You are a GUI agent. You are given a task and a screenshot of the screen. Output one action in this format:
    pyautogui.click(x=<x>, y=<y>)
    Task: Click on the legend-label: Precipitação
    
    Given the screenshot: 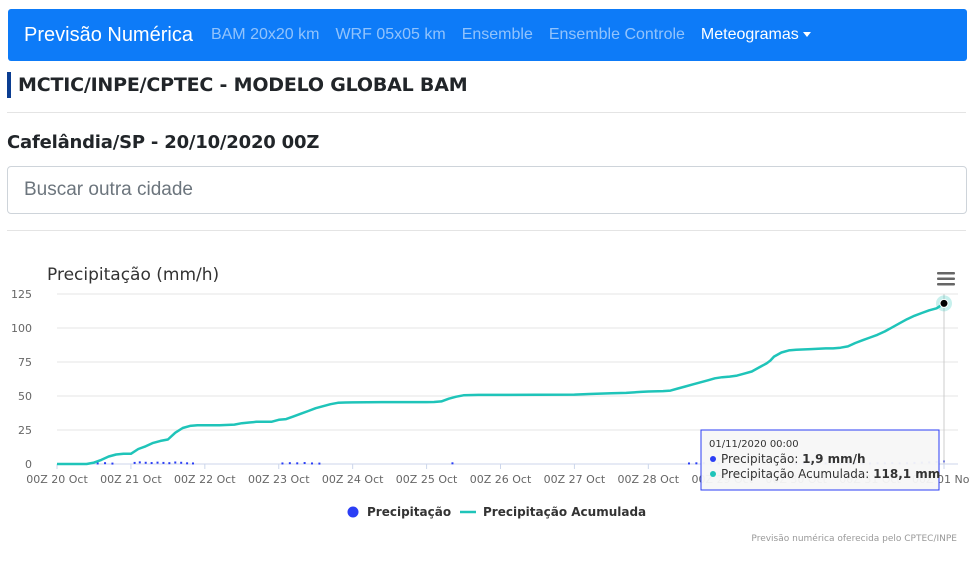 What is the action you would take?
    pyautogui.click(x=409, y=512)
    